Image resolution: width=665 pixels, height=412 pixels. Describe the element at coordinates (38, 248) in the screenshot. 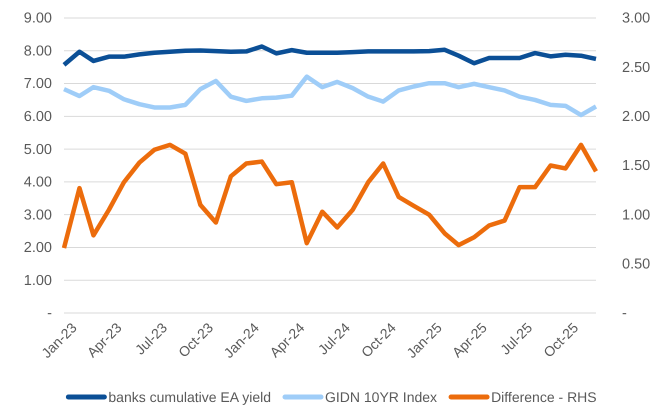

I see `y-tick-label: 2.00` at that location.